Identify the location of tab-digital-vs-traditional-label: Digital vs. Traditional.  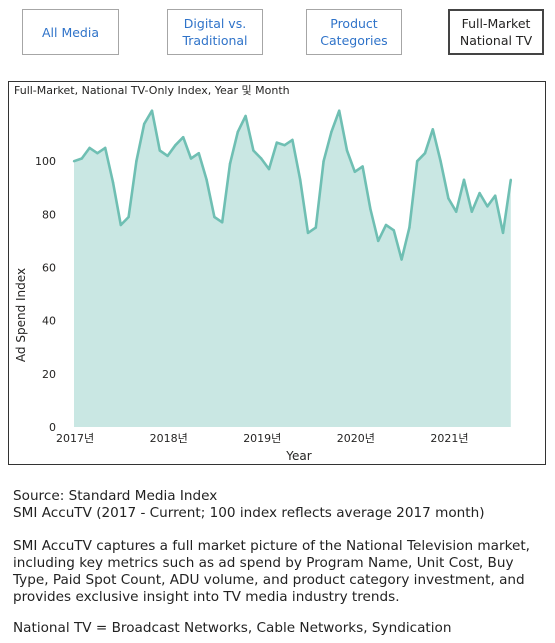
(215, 32).